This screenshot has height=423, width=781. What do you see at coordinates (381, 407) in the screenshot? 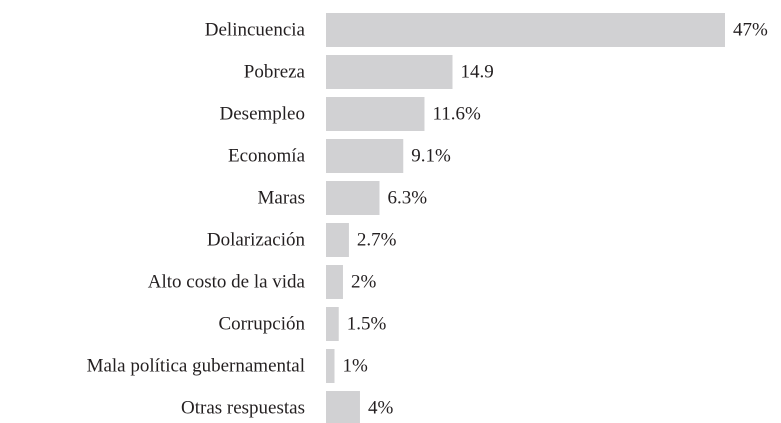
I see `value-label: 4%` at bounding box center [381, 407].